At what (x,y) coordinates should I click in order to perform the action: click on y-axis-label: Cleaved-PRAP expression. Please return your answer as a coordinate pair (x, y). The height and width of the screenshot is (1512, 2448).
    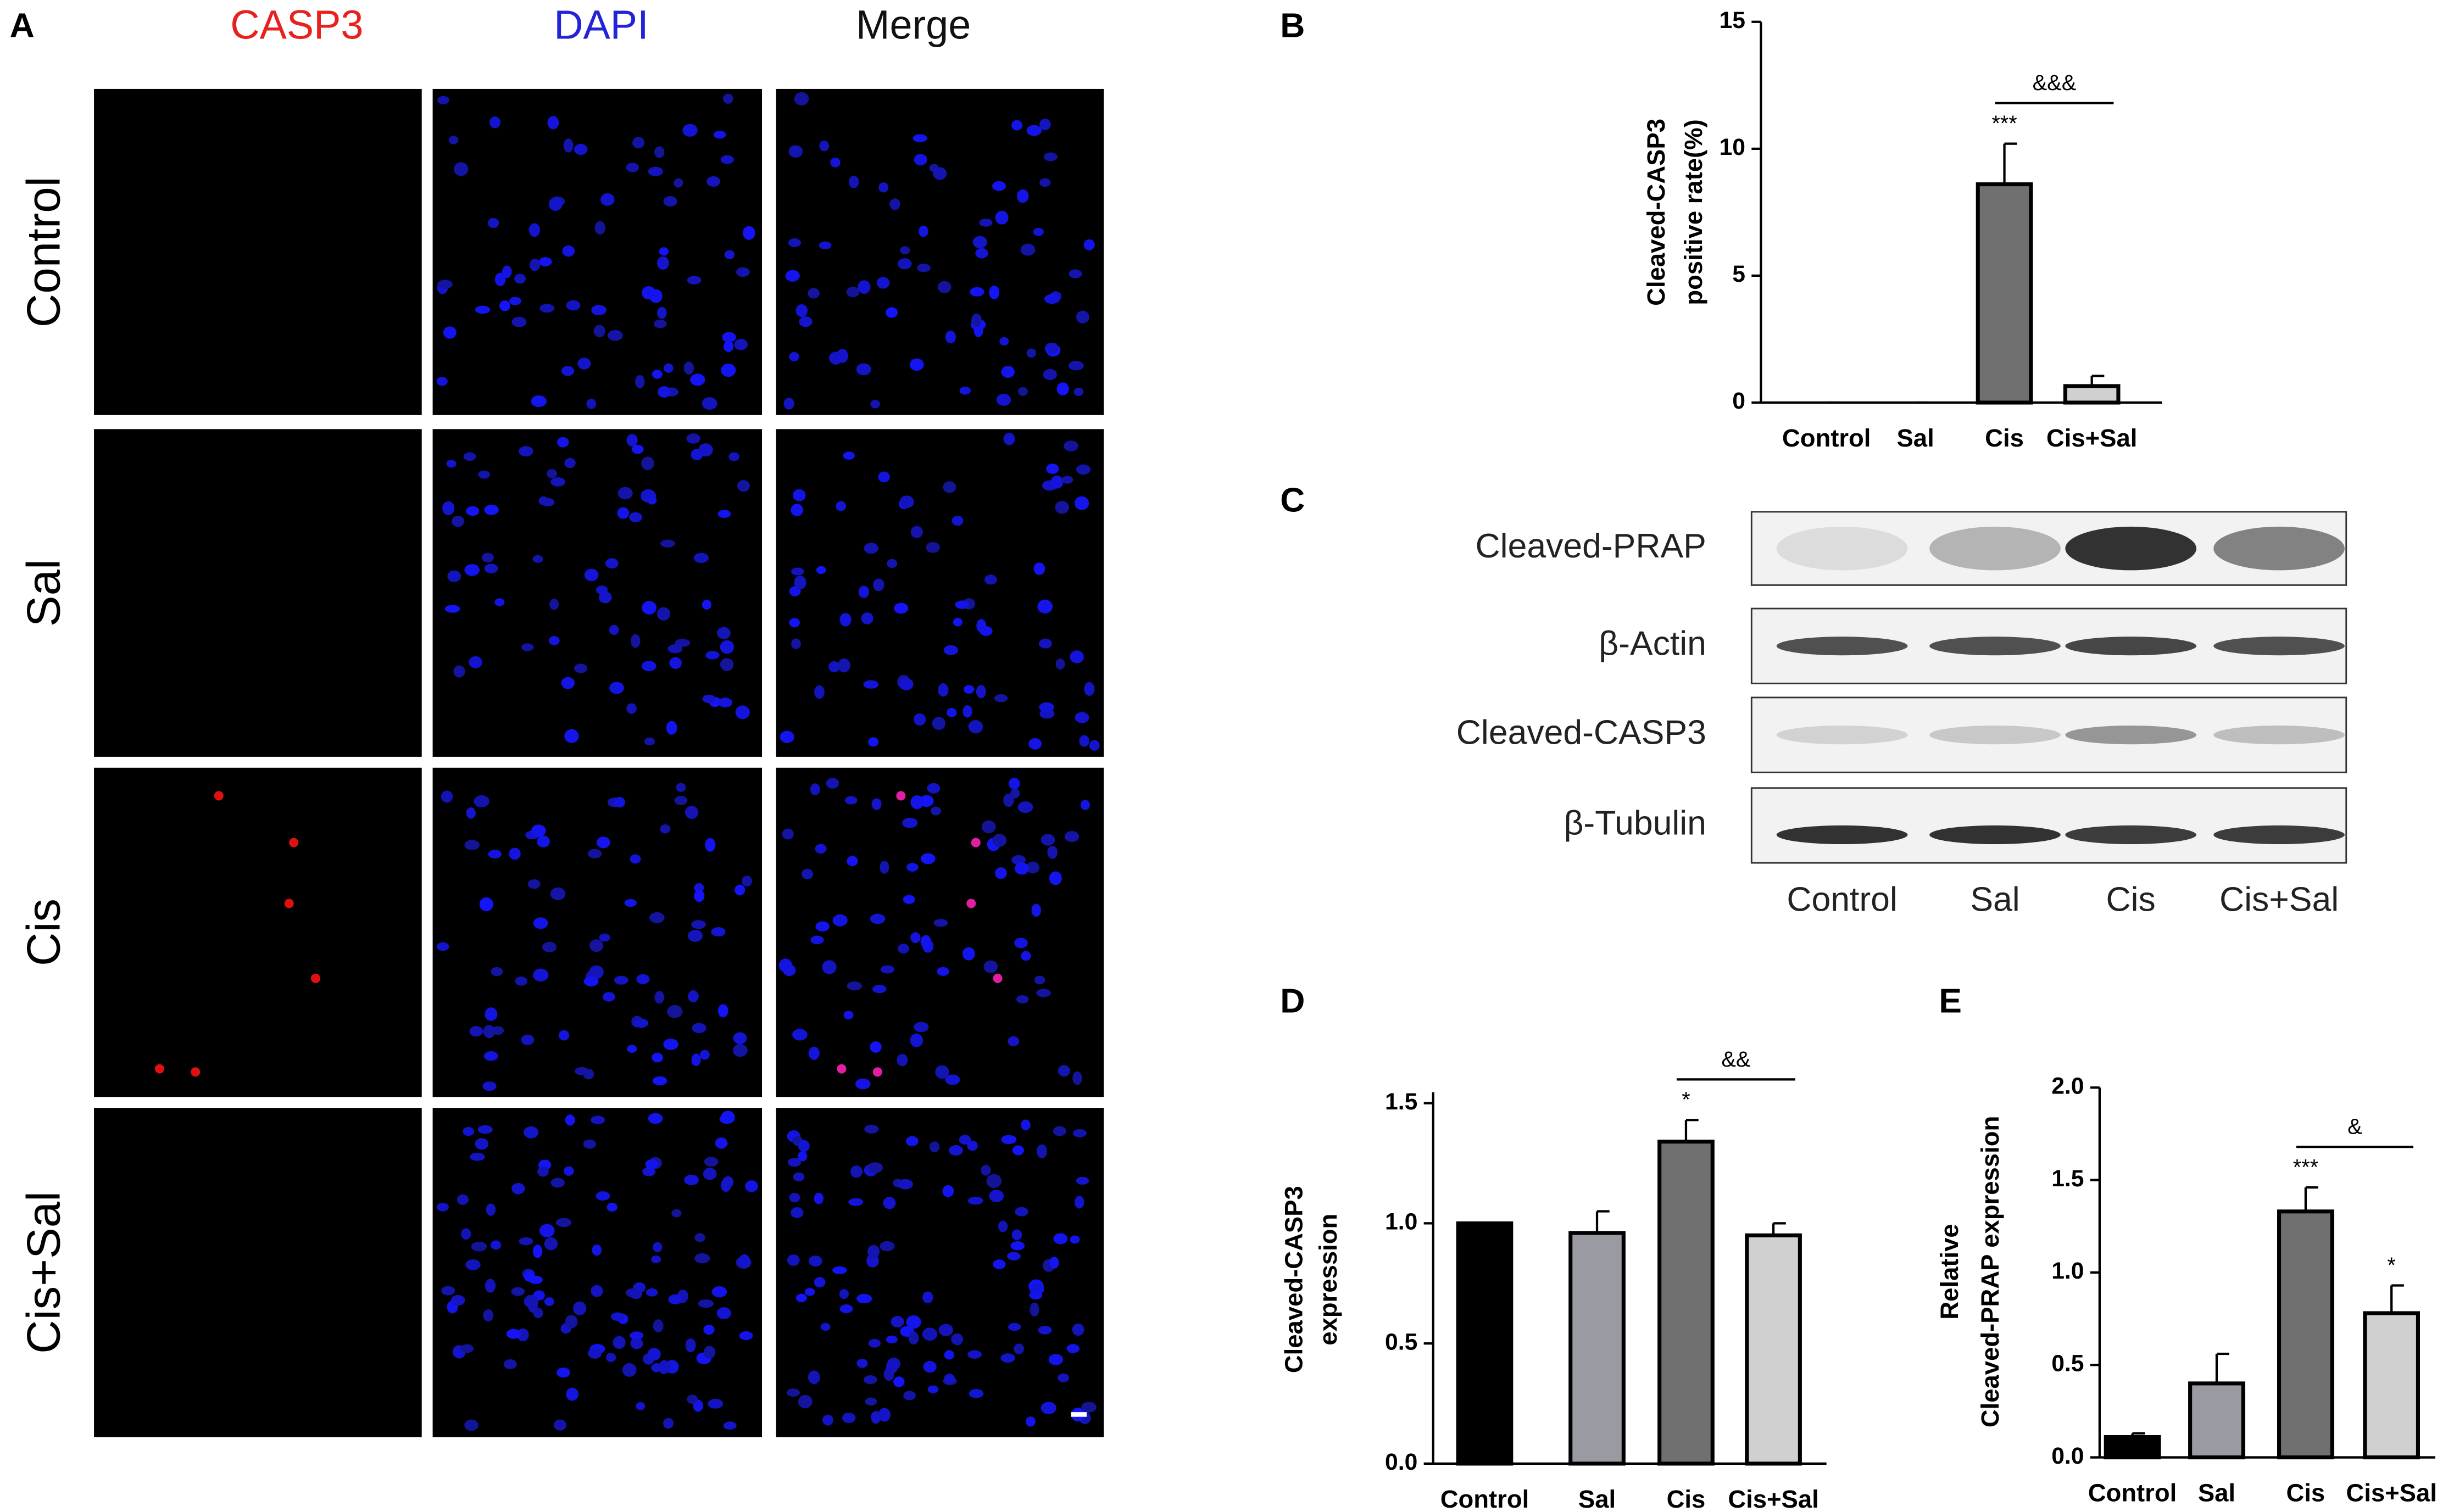
    Looking at the image, I should click on (1990, 1271).